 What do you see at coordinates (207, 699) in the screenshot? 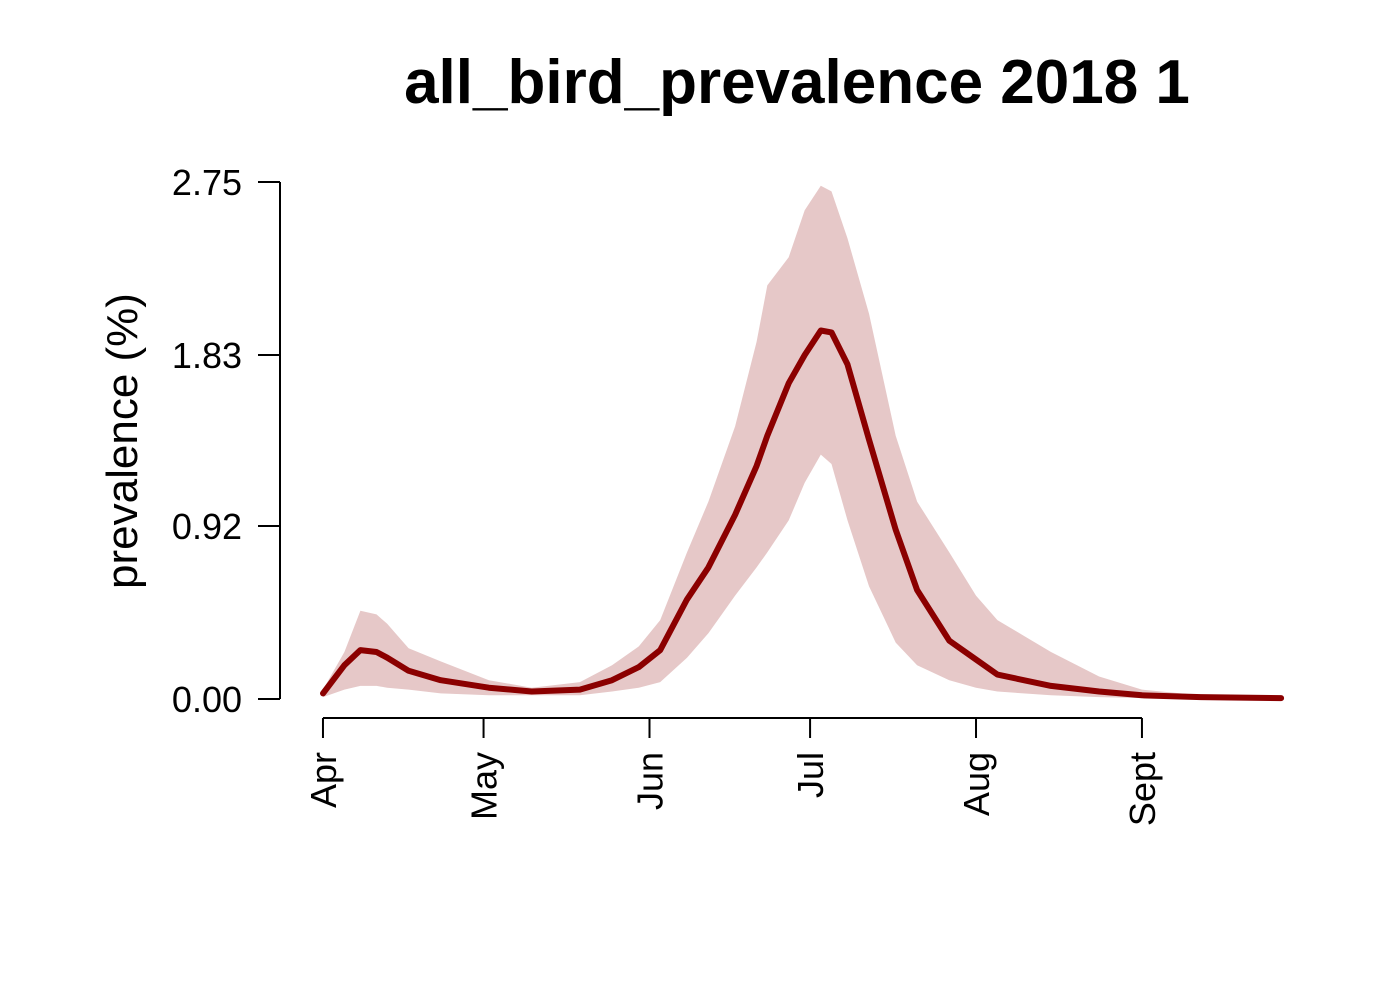
I see `y-tick-label: 0.00` at bounding box center [207, 699].